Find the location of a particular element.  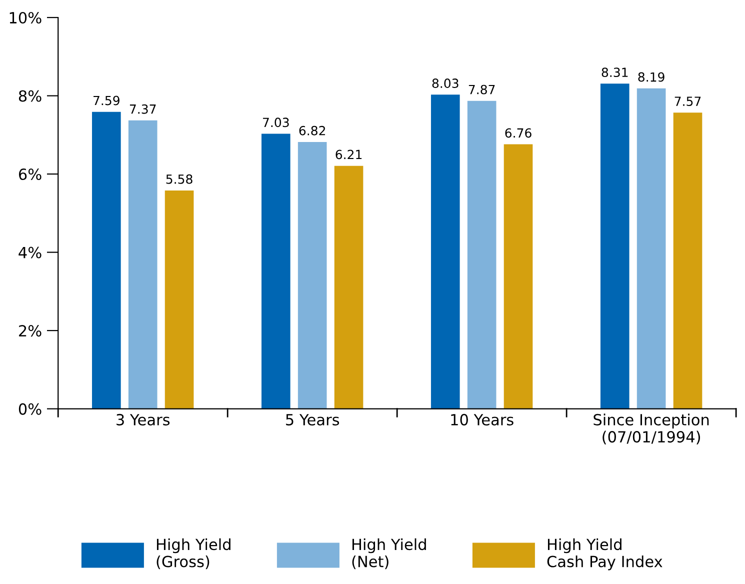

x-tick-label: 3 Years is located at coordinates (143, 420).